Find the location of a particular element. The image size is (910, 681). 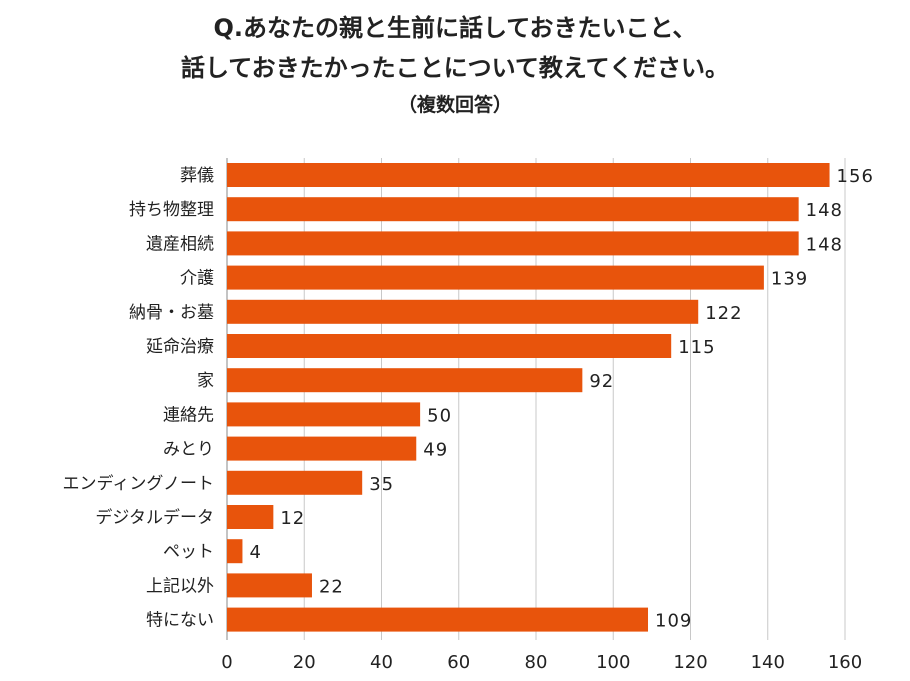

x-tick-label: 140 is located at coordinates (768, 662).